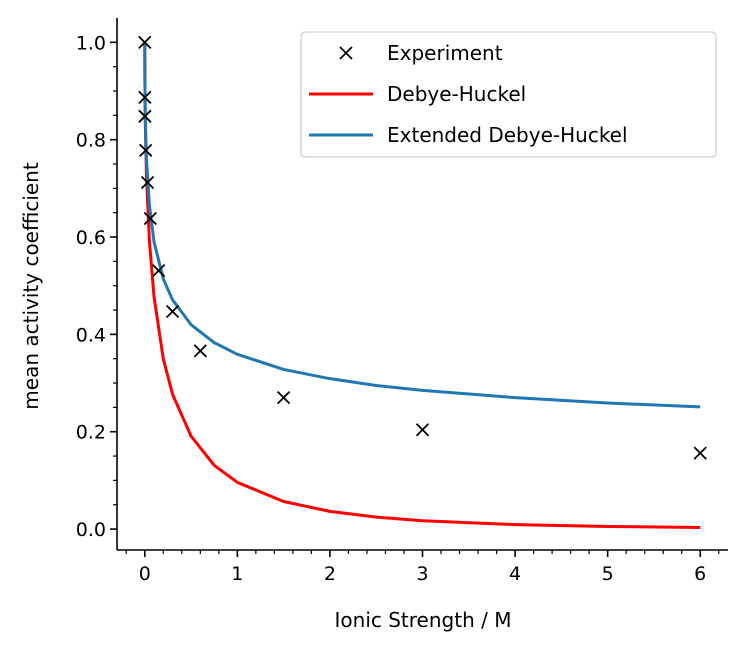  What do you see at coordinates (700, 574) in the screenshot?
I see `x-tick-label: 6` at bounding box center [700, 574].